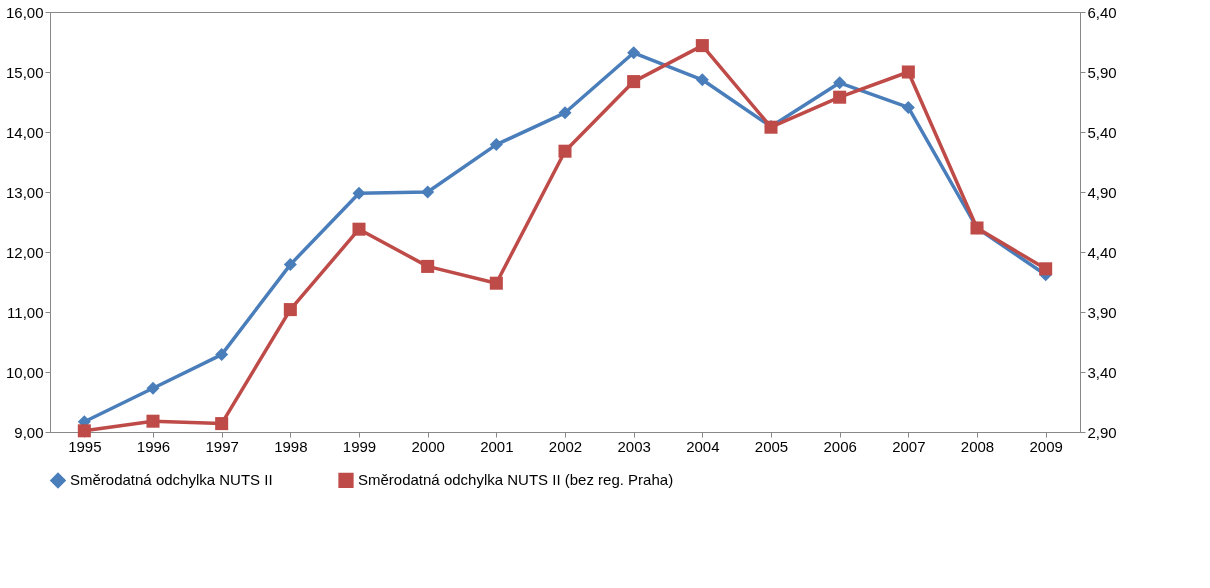 The width and height of the screenshot is (1210, 588). Describe the element at coordinates (1046, 446) in the screenshot. I see `x-tick-label: 2009` at that location.